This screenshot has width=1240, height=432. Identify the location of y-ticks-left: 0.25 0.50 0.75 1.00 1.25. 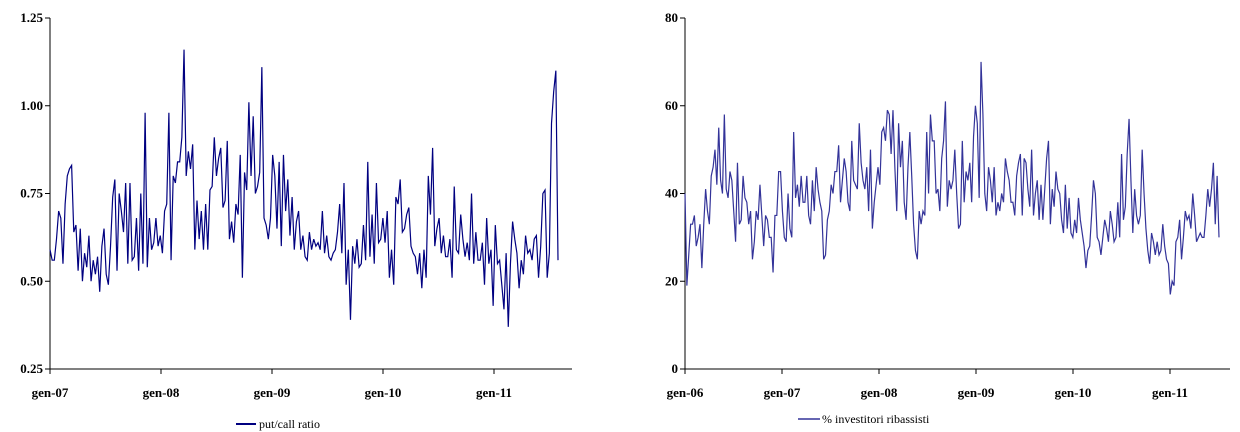
(35, 193).